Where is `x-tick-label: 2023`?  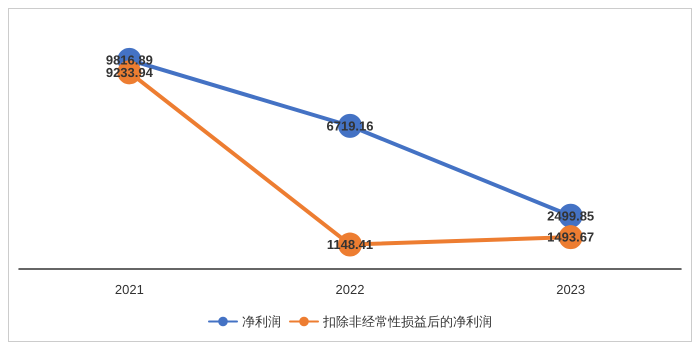
x-tick-label: 2023 is located at coordinates (571, 289).